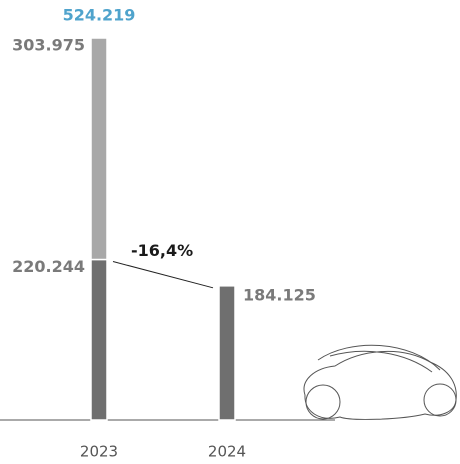 The width and height of the screenshot is (460, 464). What do you see at coordinates (163, 275) in the screenshot?
I see `change-line` at bounding box center [163, 275].